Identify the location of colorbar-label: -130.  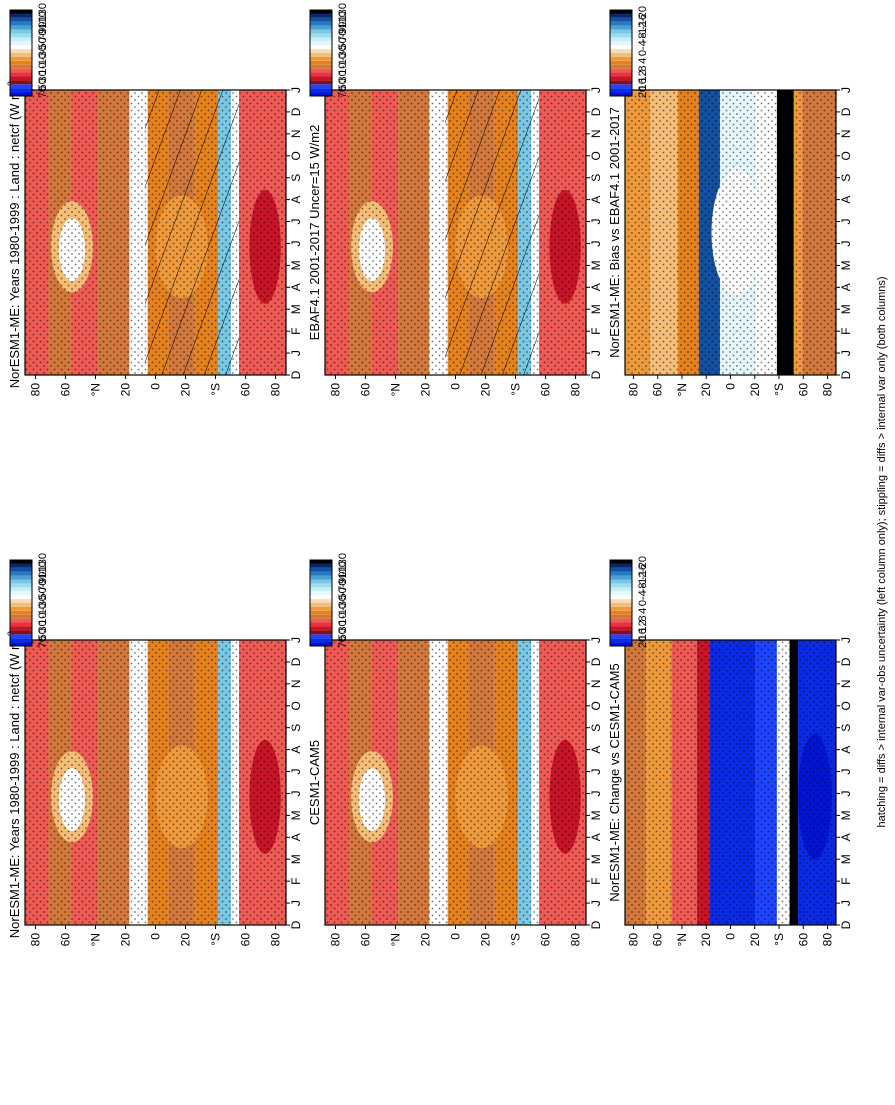
(343, 564).